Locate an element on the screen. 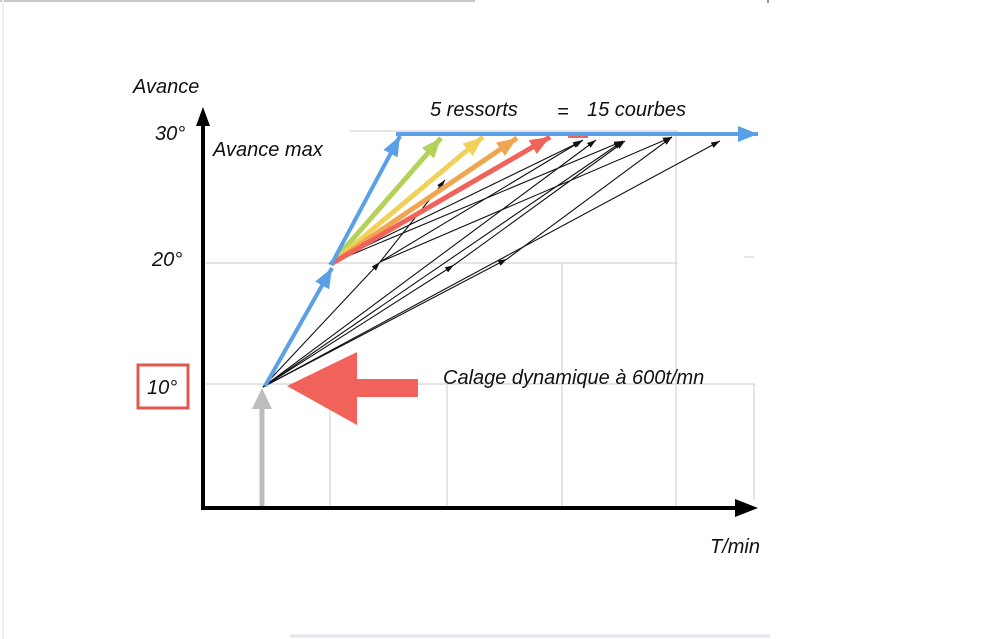  springs-label: 5 ressorts is located at coordinates (474, 110).